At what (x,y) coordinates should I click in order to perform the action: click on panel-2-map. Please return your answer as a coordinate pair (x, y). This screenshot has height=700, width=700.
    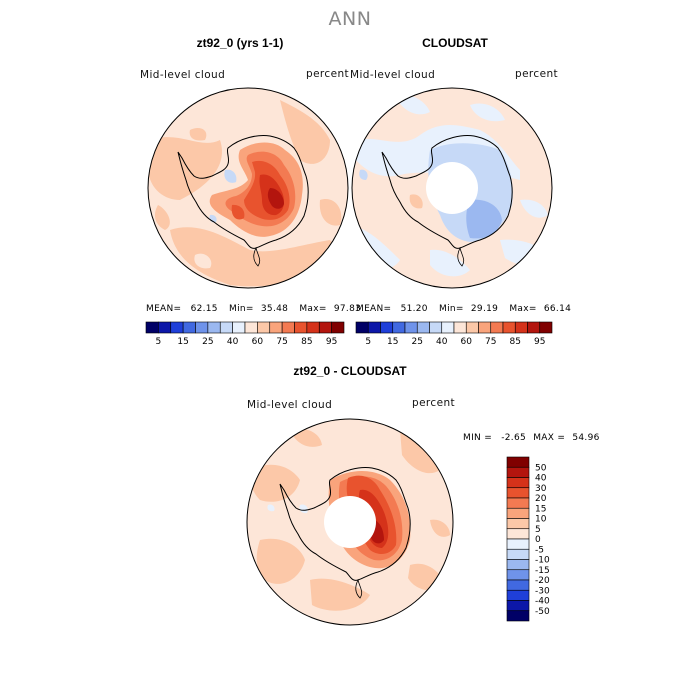
    Looking at the image, I should click on (452, 188).